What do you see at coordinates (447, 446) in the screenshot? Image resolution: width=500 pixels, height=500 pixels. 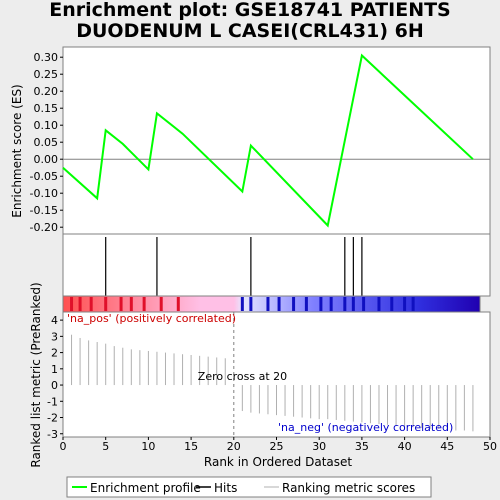 I see `x-tick-label: 45` at bounding box center [447, 446].